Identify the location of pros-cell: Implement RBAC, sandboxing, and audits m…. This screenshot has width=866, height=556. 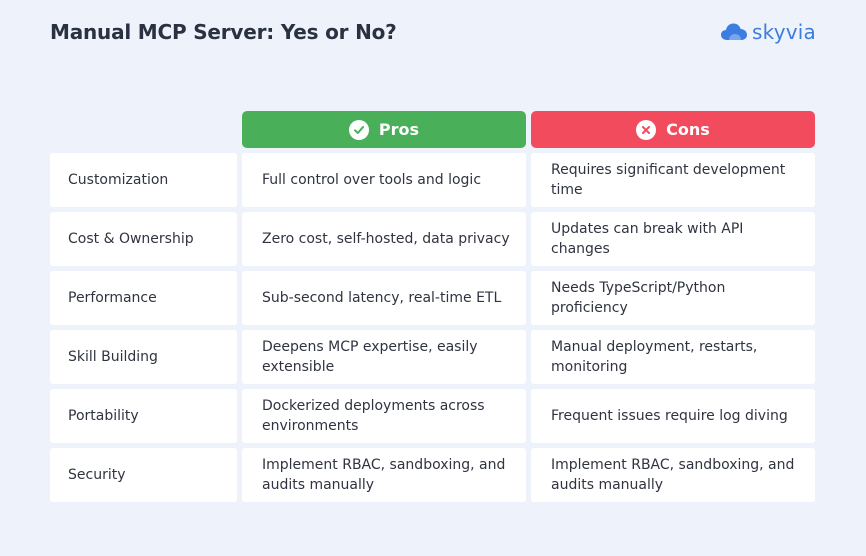
(384, 475).